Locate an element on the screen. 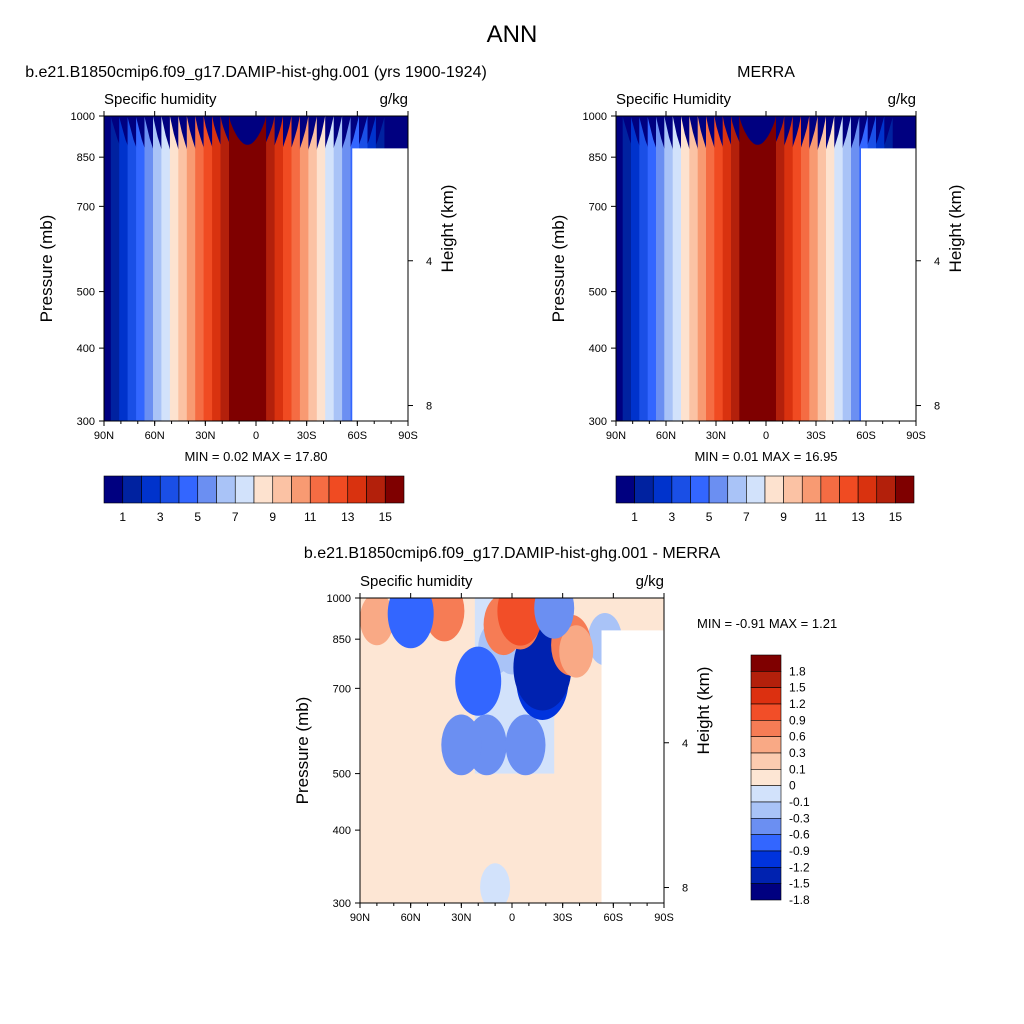  colorbar-label: 15 is located at coordinates (386, 517).